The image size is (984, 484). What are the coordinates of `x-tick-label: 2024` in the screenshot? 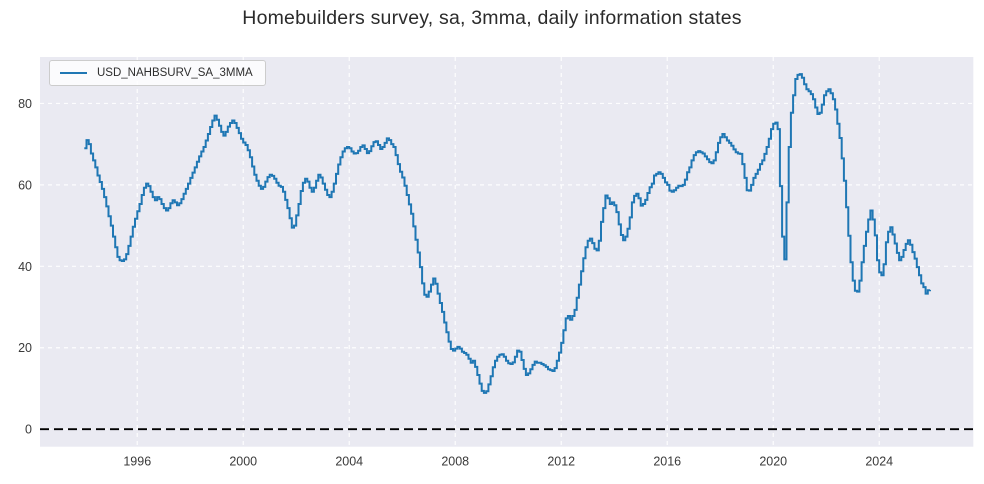 It's located at (879, 462).